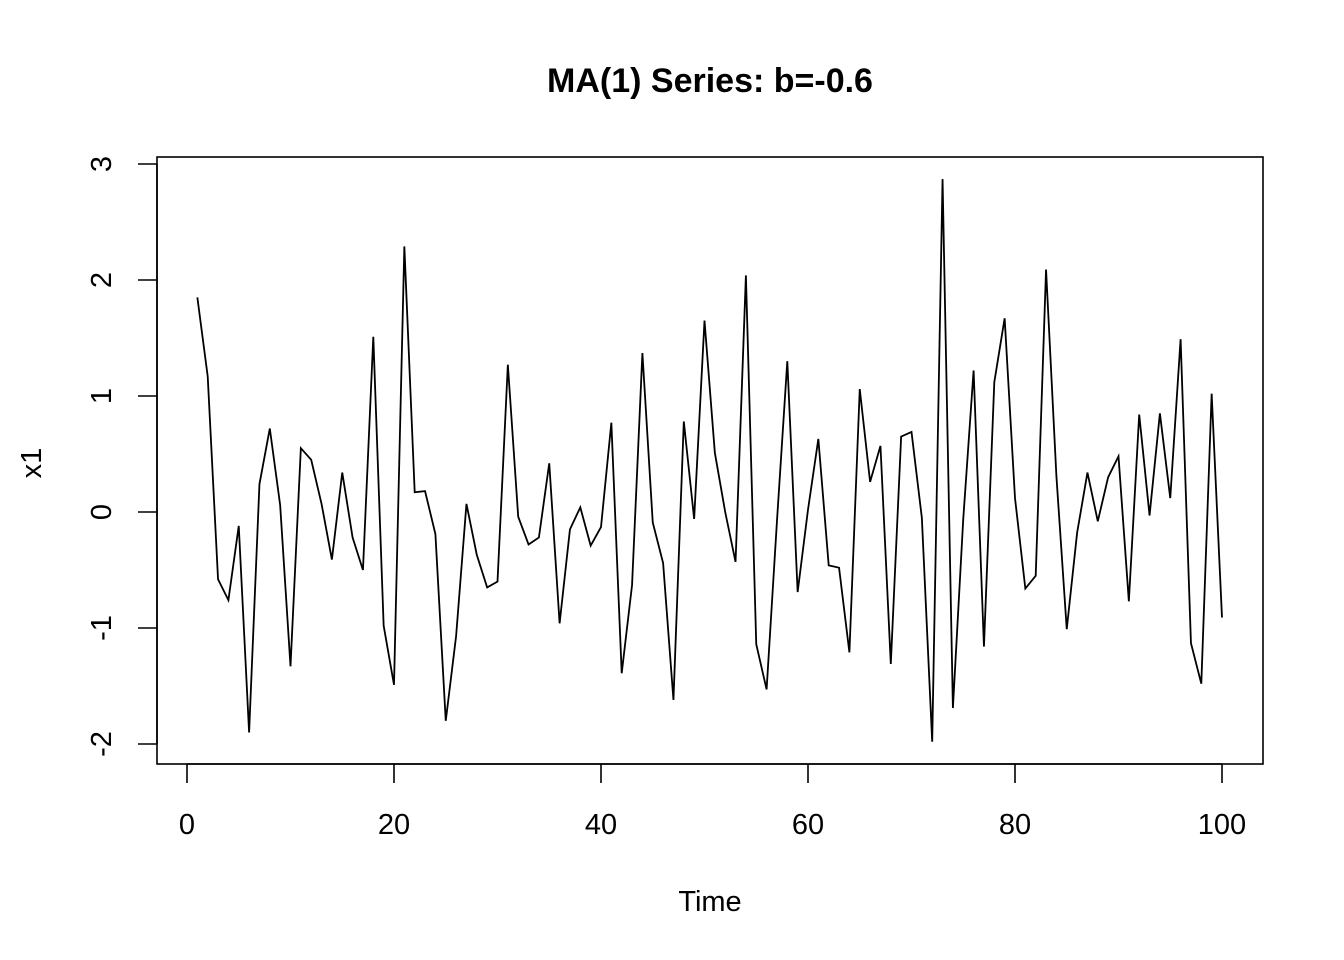  I want to click on x-tick-label: 20, so click(394, 825).